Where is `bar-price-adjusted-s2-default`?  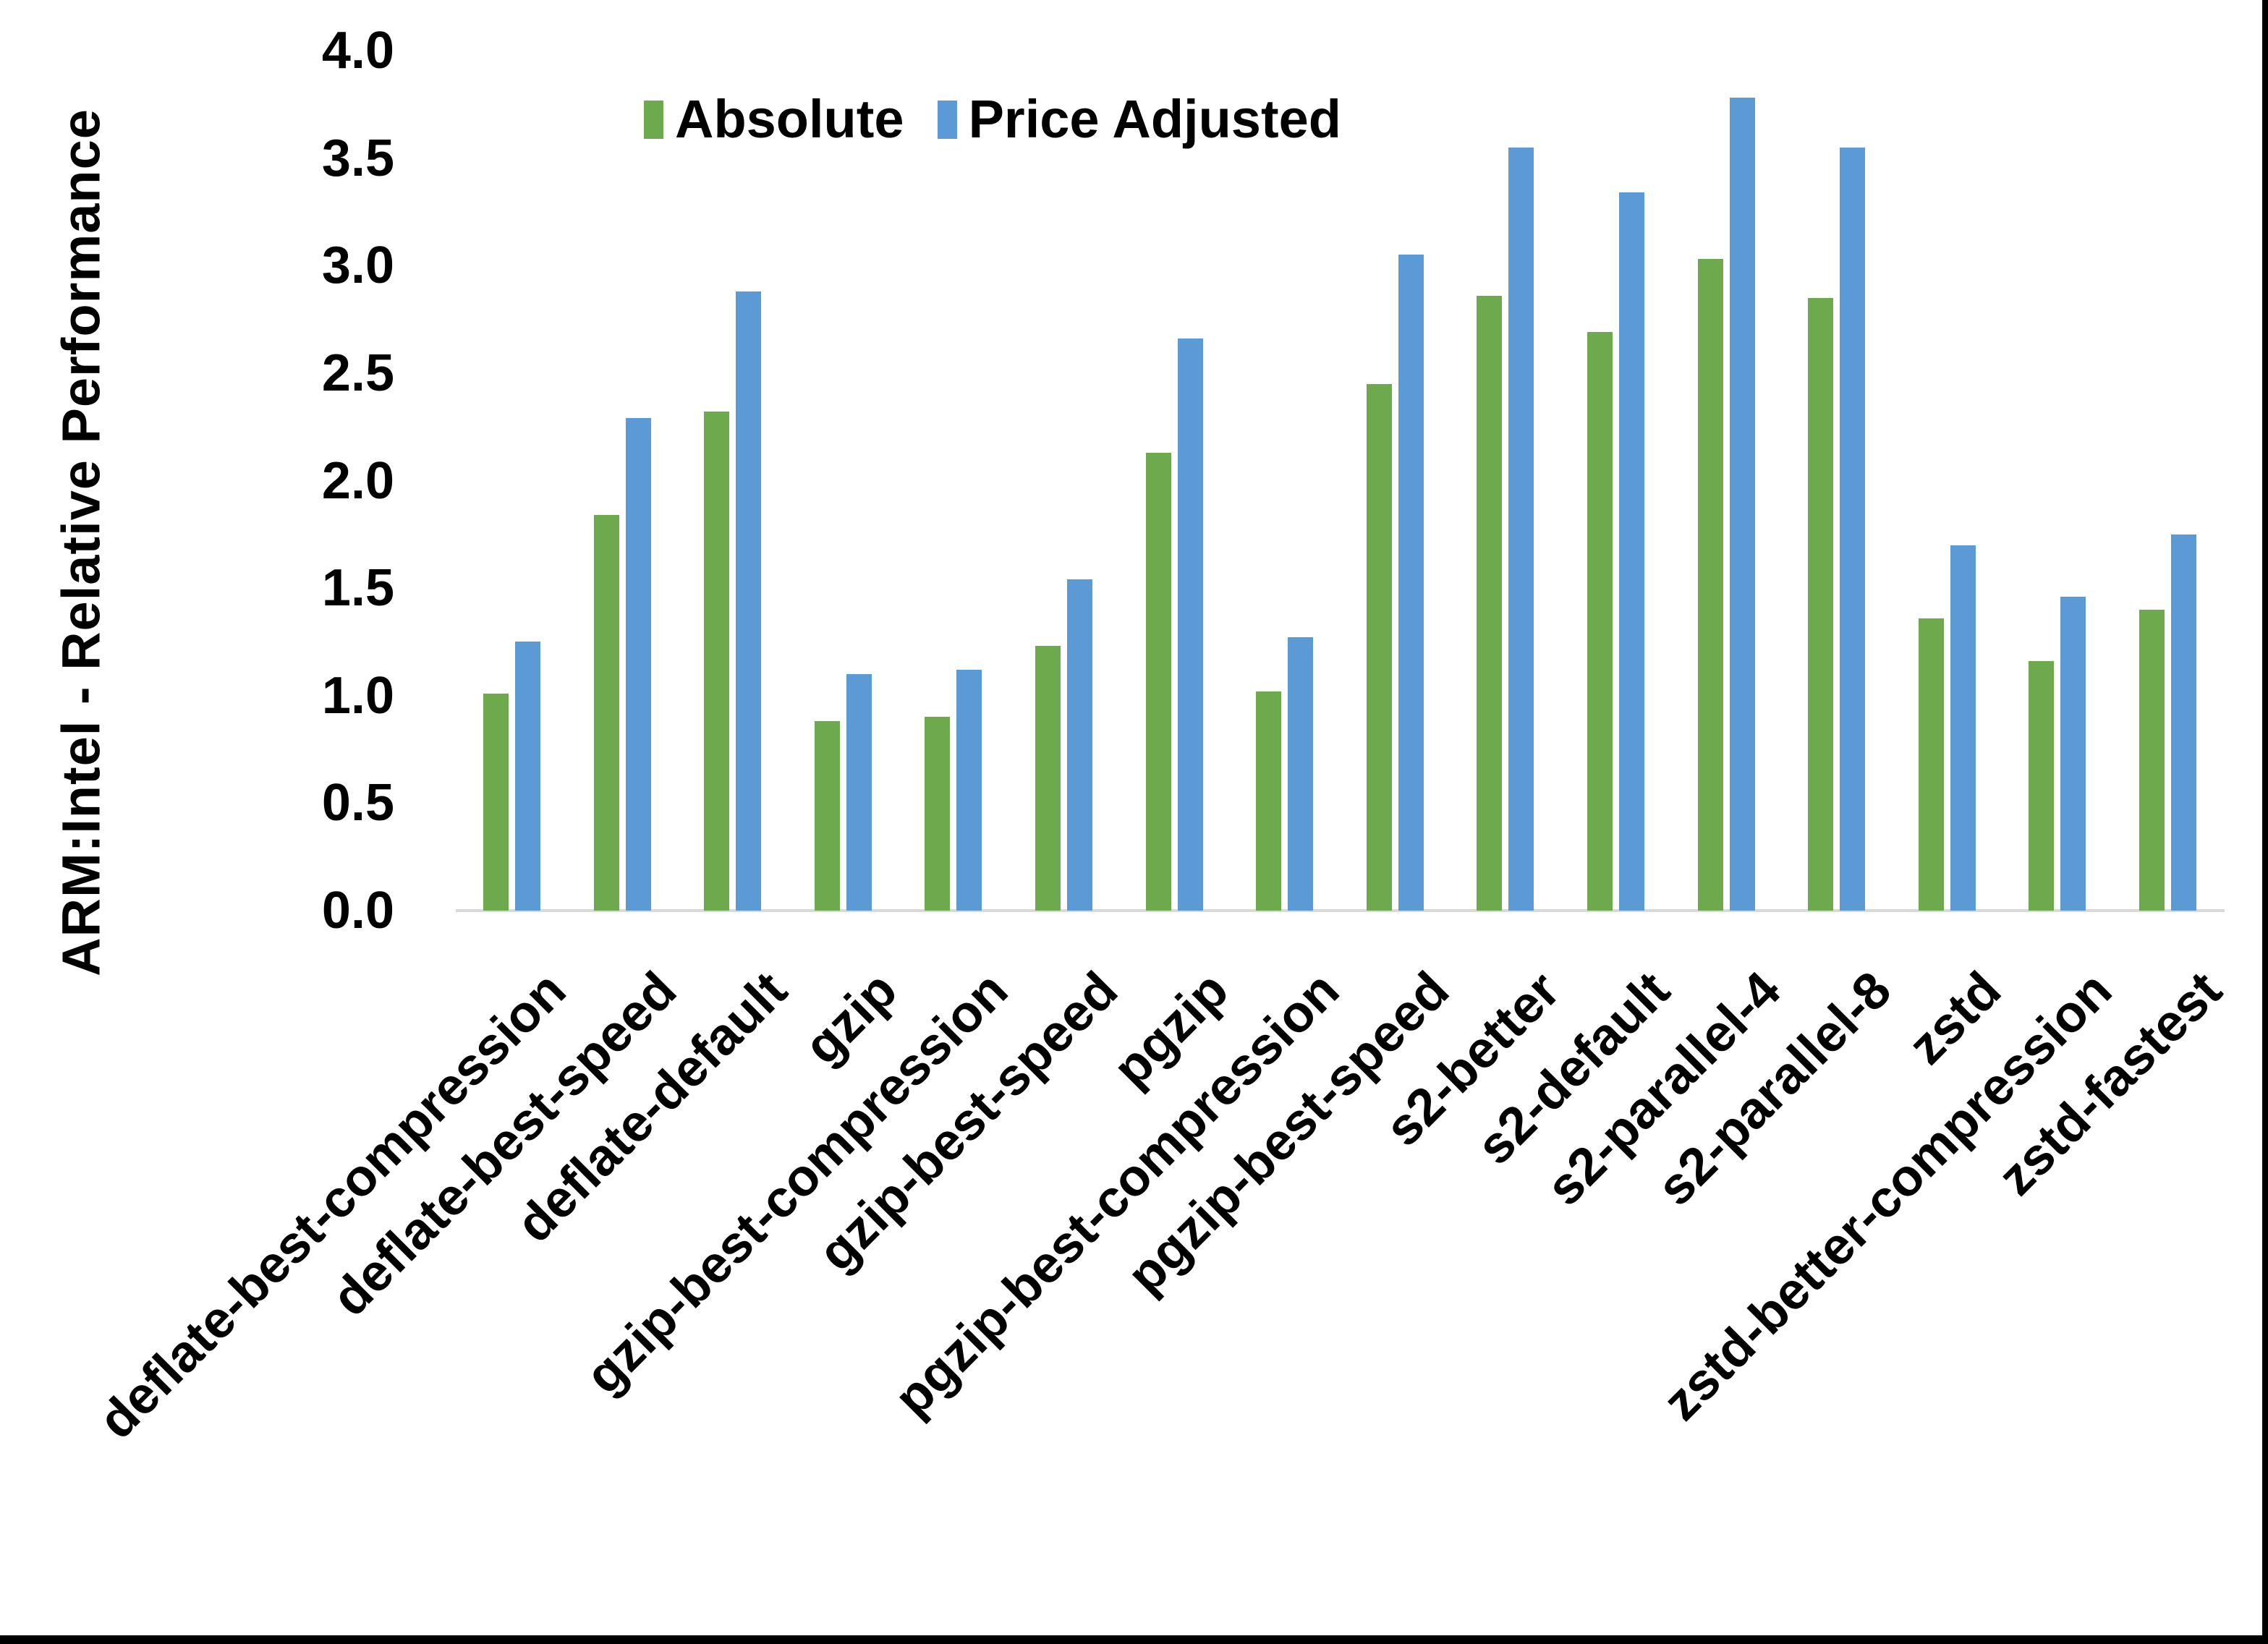
bar-price-adjusted-s2-default is located at coordinates (1631, 551).